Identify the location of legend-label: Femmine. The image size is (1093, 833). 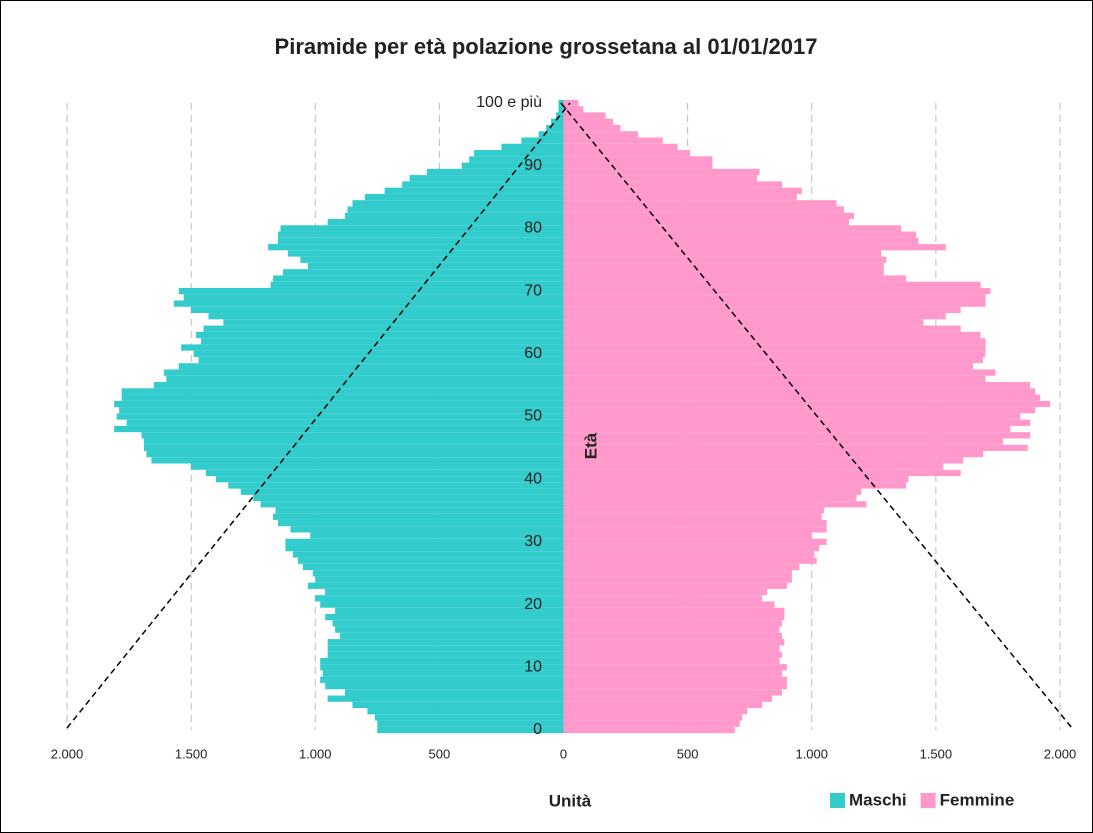
(977, 799).